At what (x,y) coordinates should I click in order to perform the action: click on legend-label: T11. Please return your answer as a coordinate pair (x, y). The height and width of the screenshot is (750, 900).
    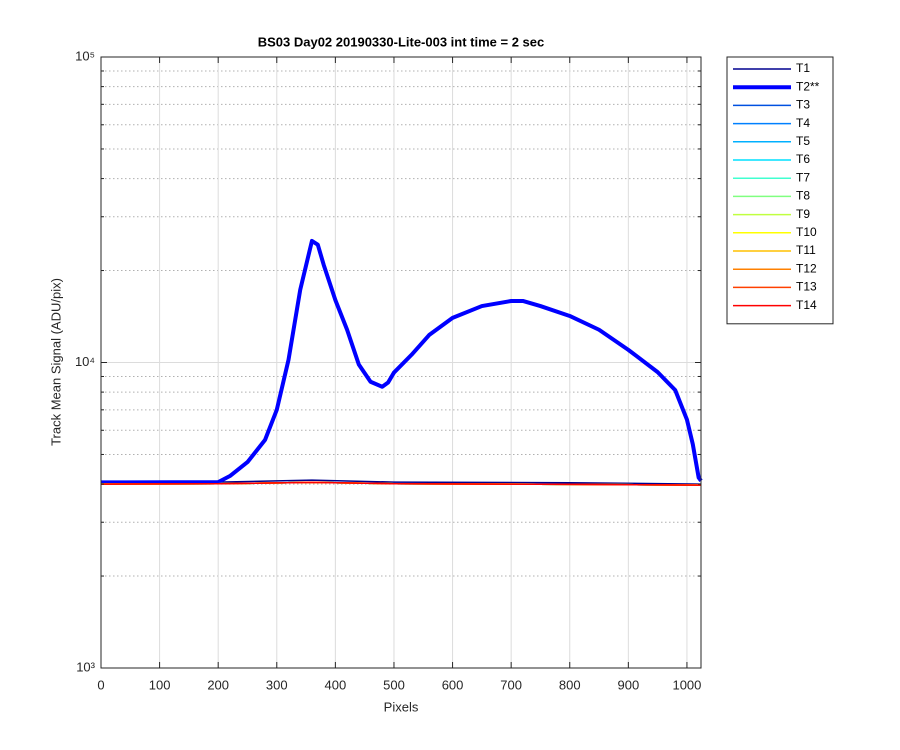
    Looking at the image, I should click on (806, 250).